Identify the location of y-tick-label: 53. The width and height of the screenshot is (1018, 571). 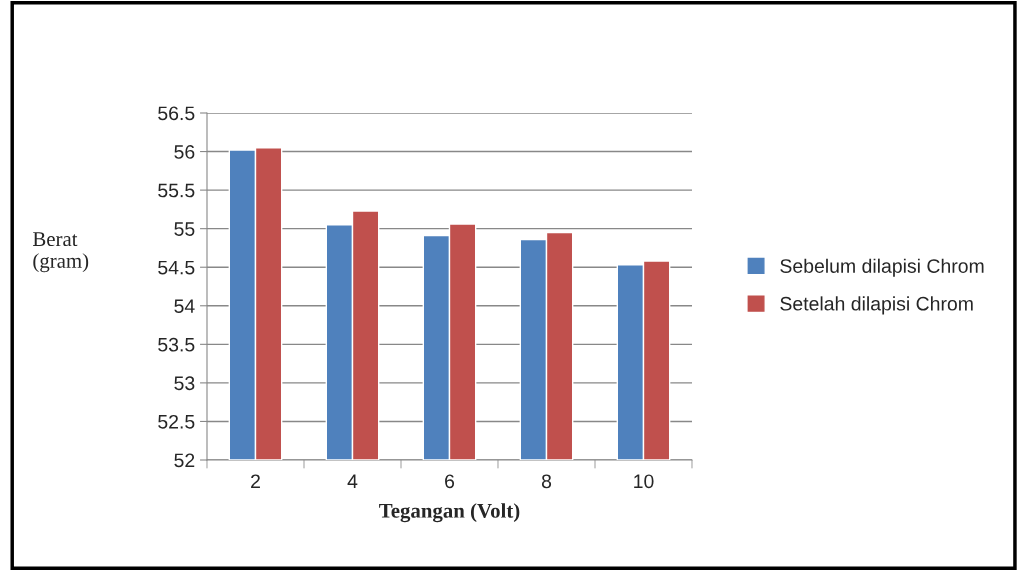
(184, 383).